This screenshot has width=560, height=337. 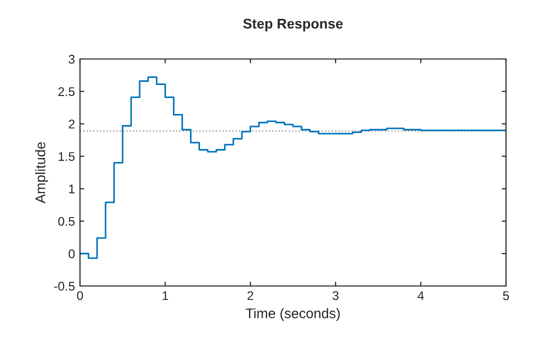 I want to click on y-tick-label: 1.5, so click(x=66, y=156).